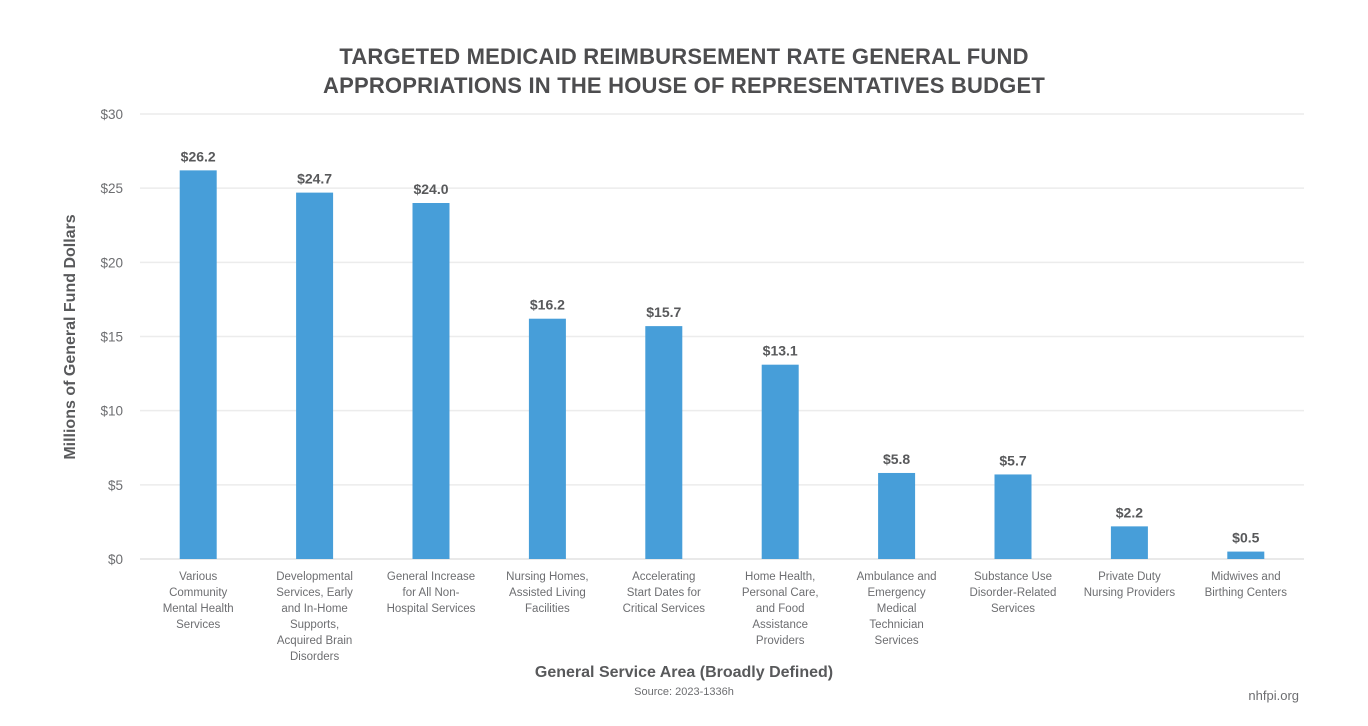 This screenshot has height=726, width=1368. I want to click on value-label: $24.0, so click(430, 189).